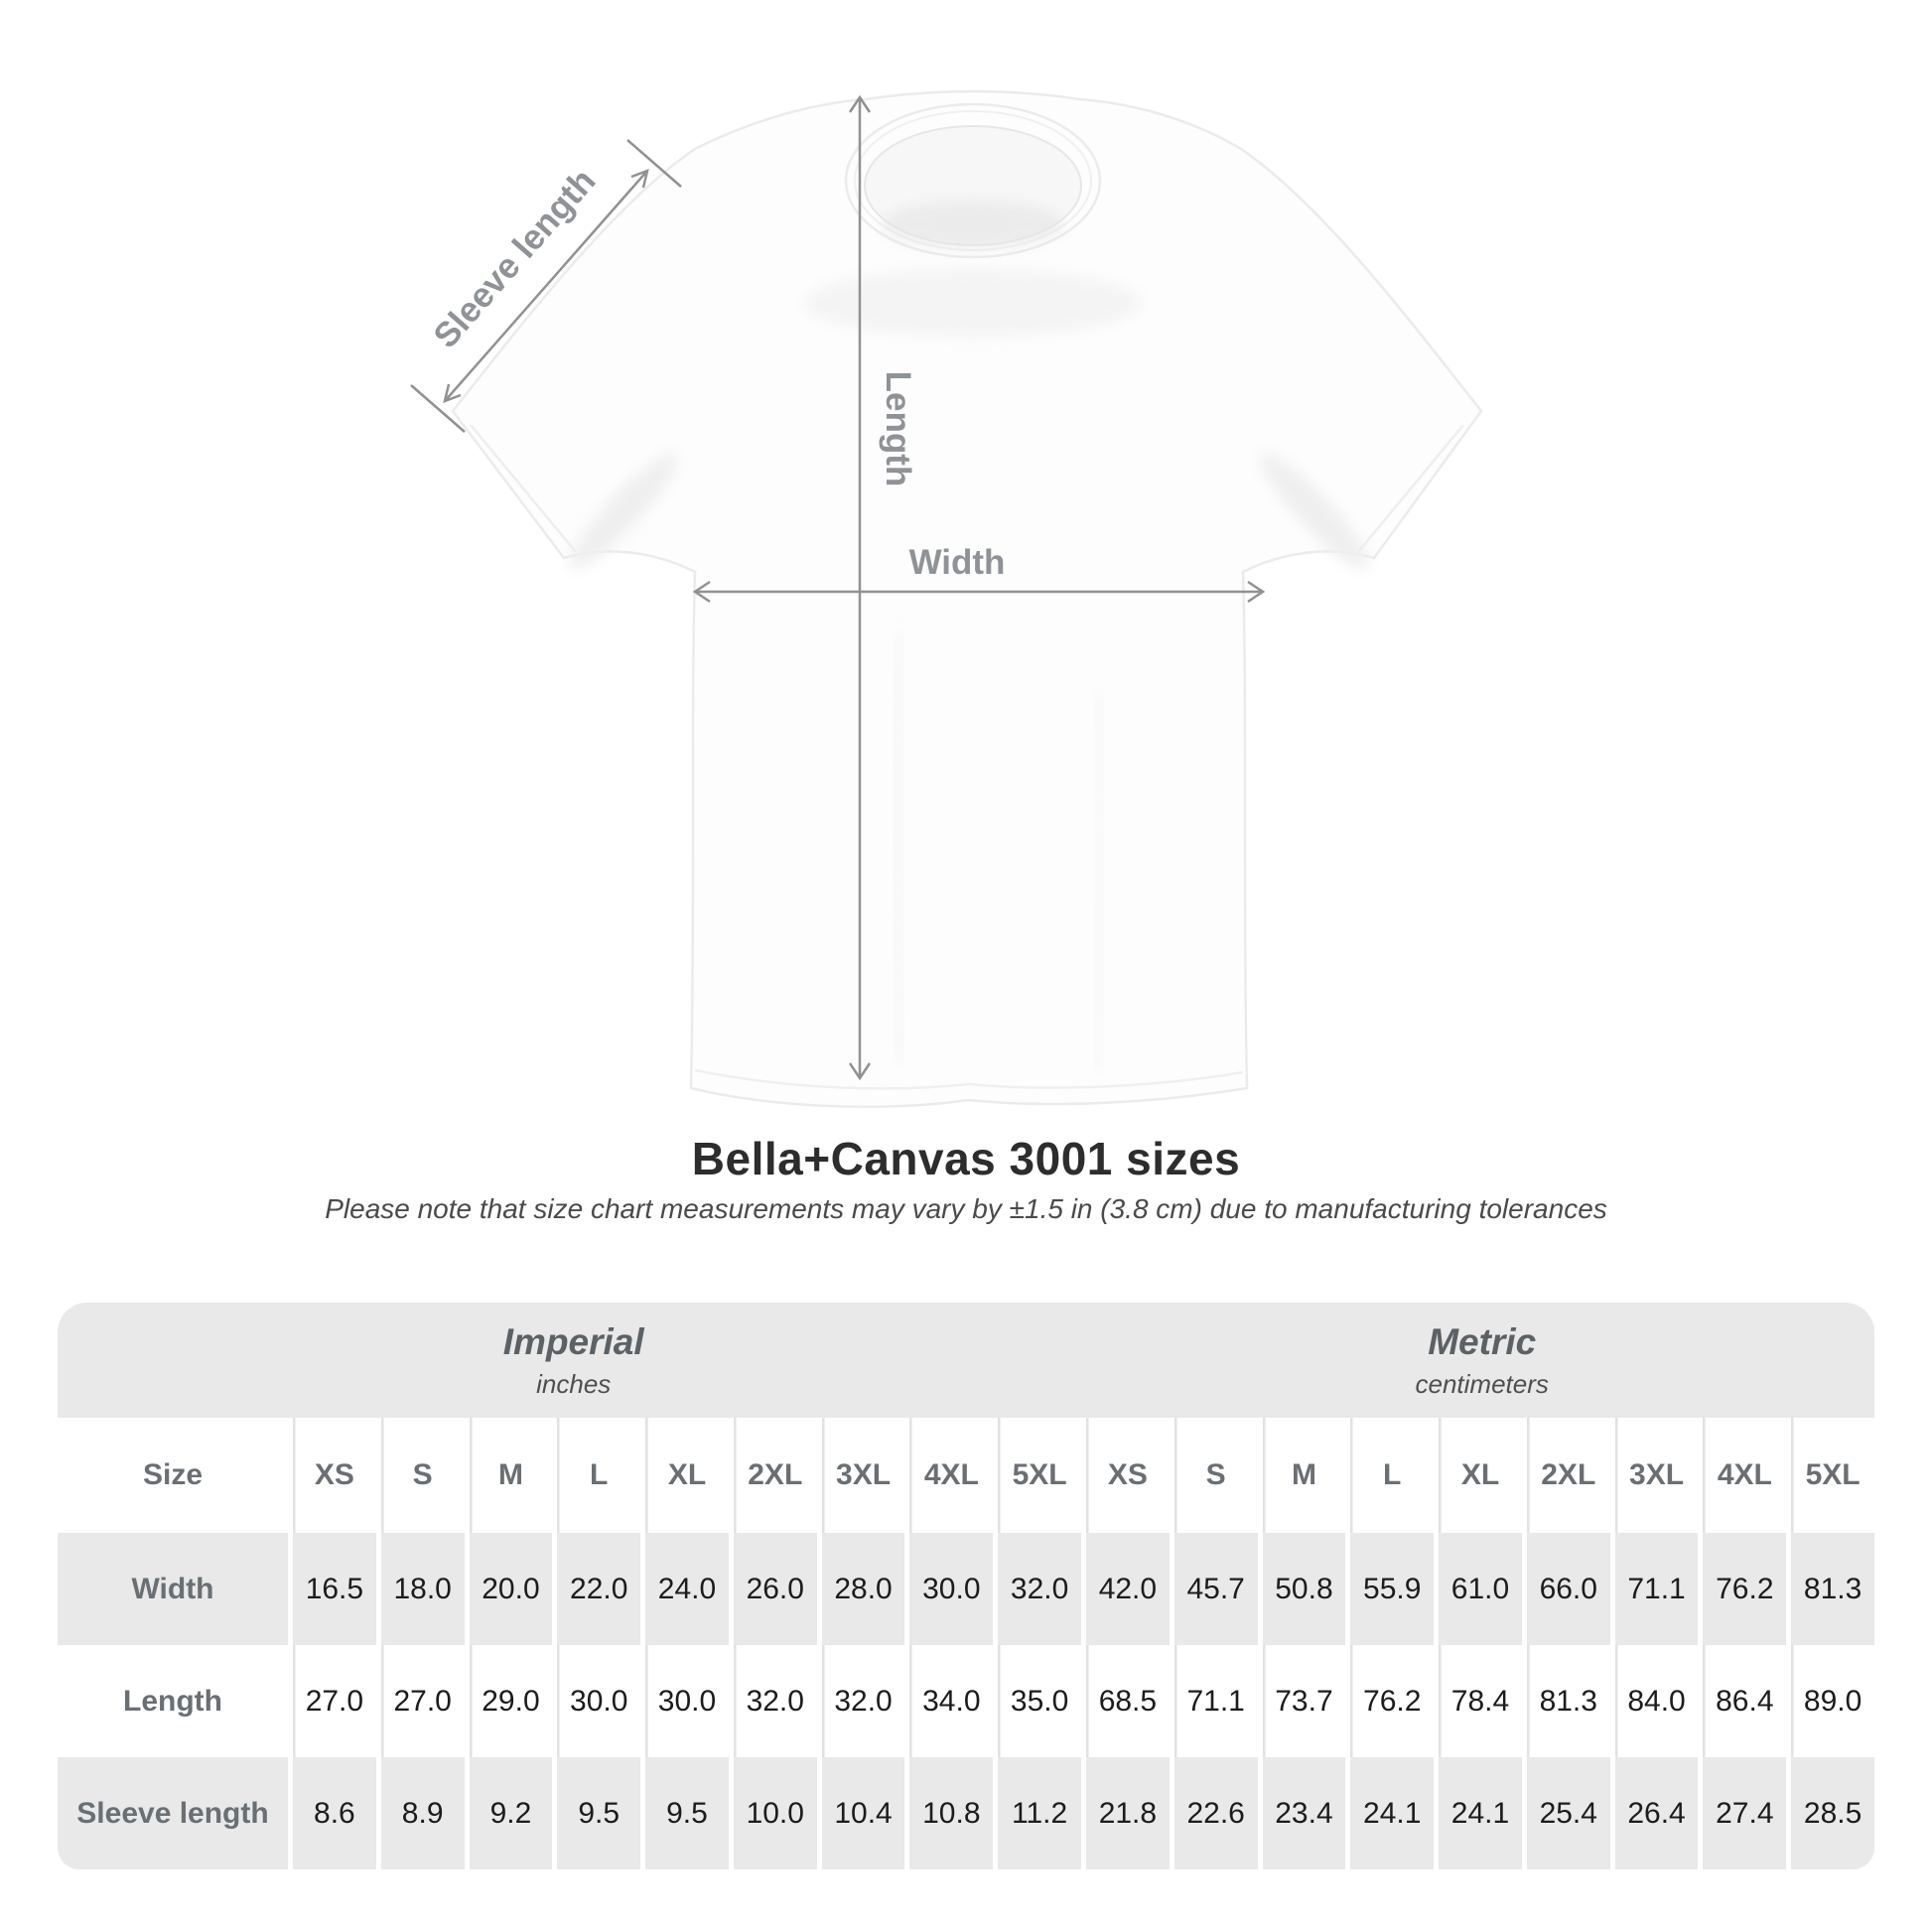 The width and height of the screenshot is (1932, 1932). Describe the element at coordinates (1125, 1813) in the screenshot. I see `value-cell: 21.8` at that location.